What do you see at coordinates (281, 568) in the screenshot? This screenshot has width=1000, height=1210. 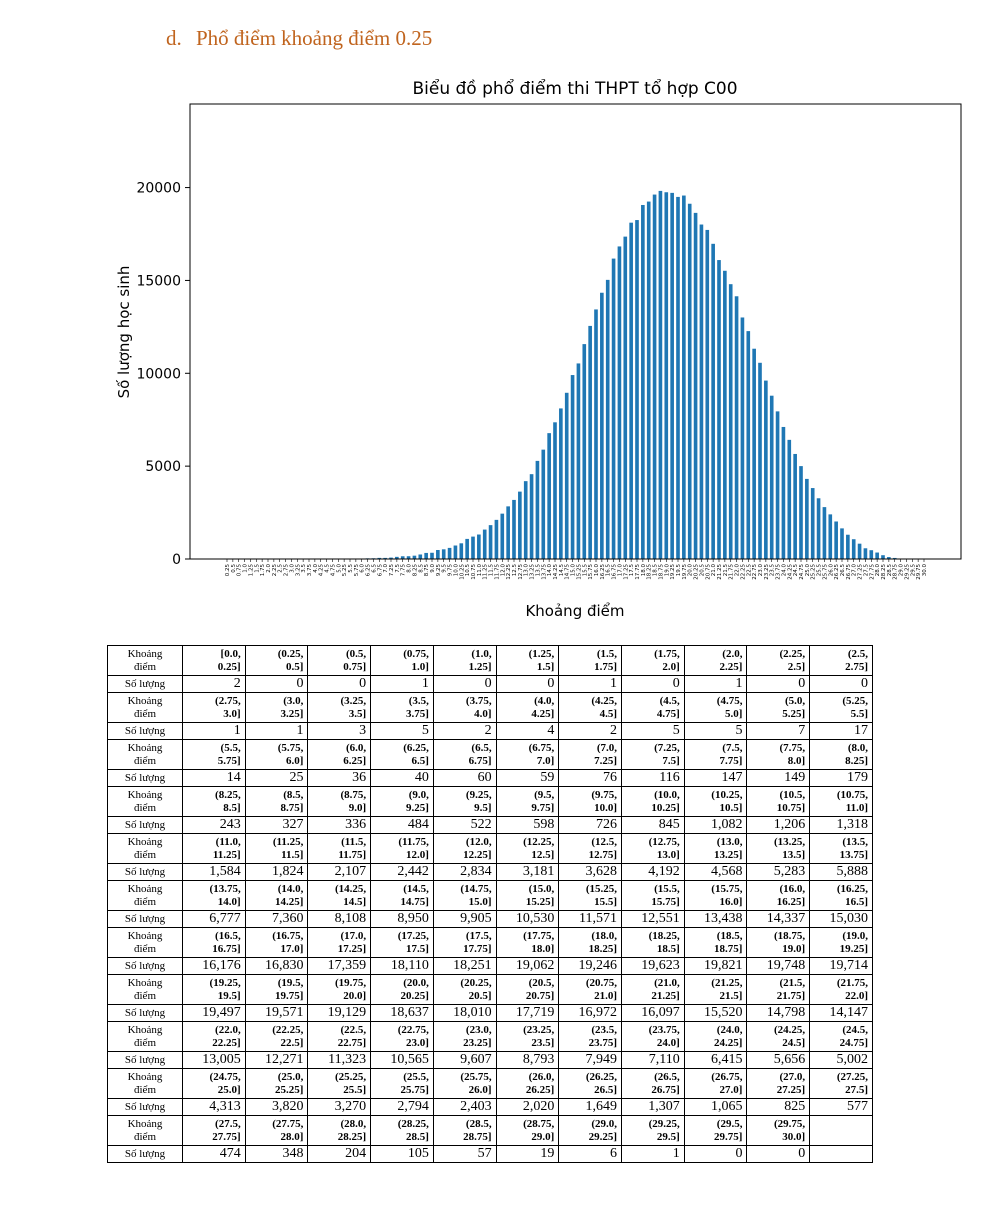 I see `x-tick-label: 2.5` at bounding box center [281, 568].